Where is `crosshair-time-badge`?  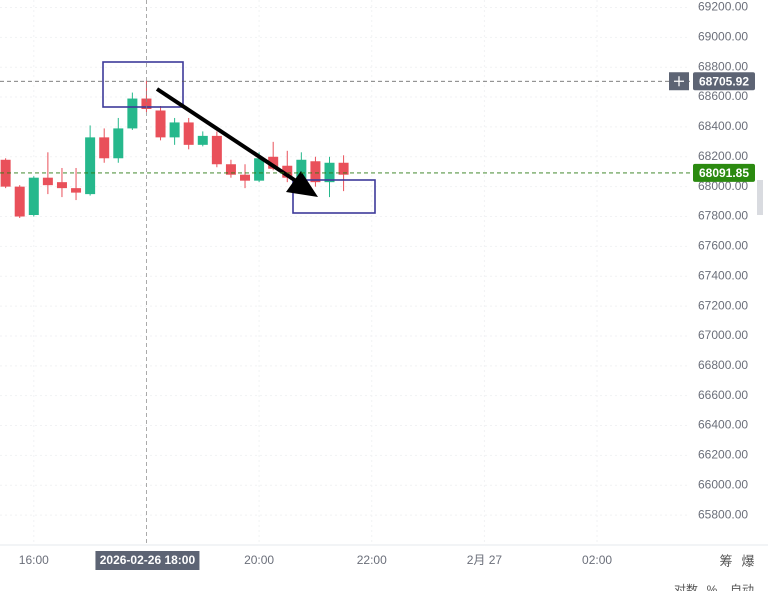
crosshair-time-badge is located at coordinates (147, 560).